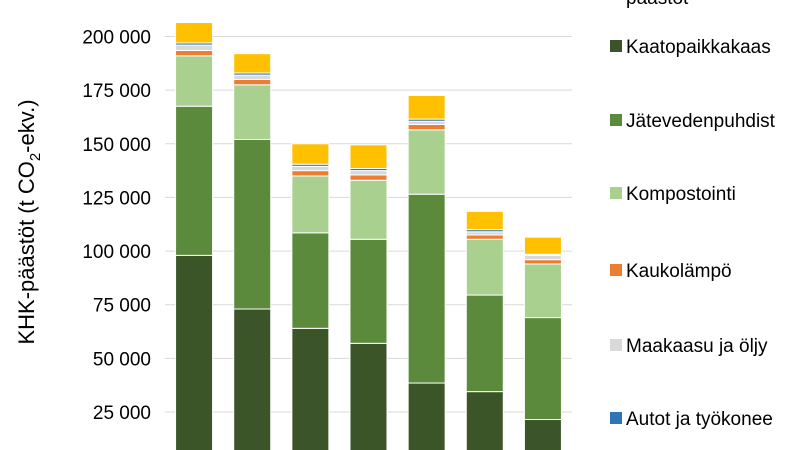 The width and height of the screenshot is (800, 450). What do you see at coordinates (122, 306) in the screenshot?
I see `y-tick-label: 75 000` at bounding box center [122, 306].